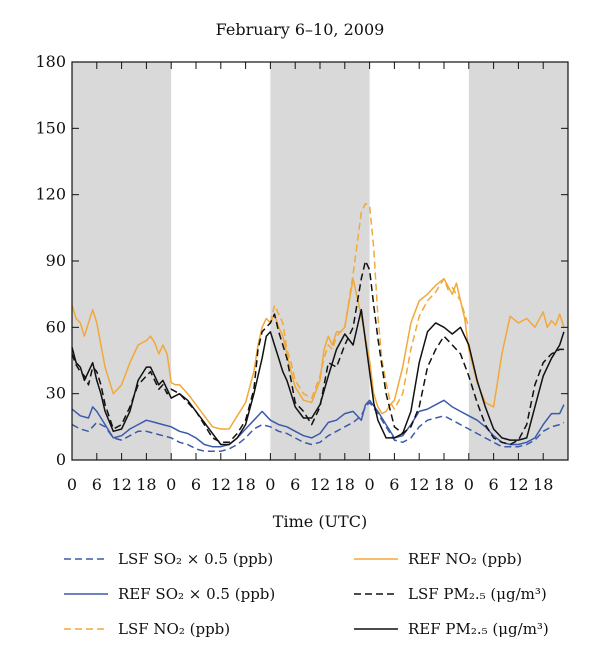  What do you see at coordinates (196, 559) in the screenshot?
I see `legend-label: LSF SO₂ × 0.5 (ppb)` at bounding box center [196, 559].